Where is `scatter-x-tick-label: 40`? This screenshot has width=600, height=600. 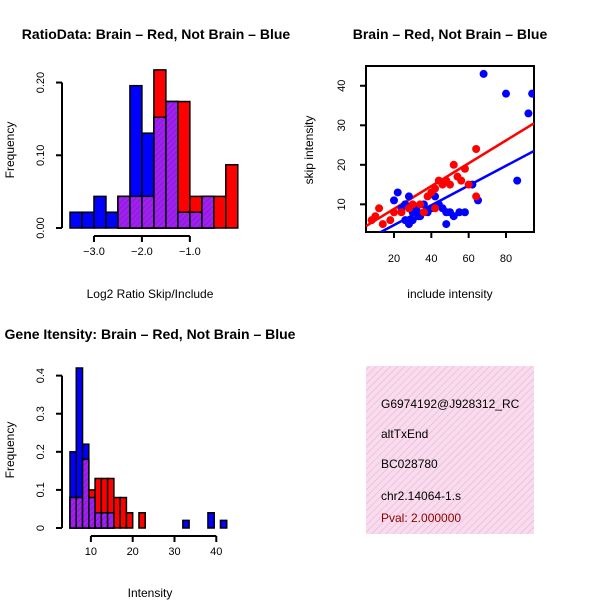 scatter-x-tick-label: 40 is located at coordinates (431, 259).